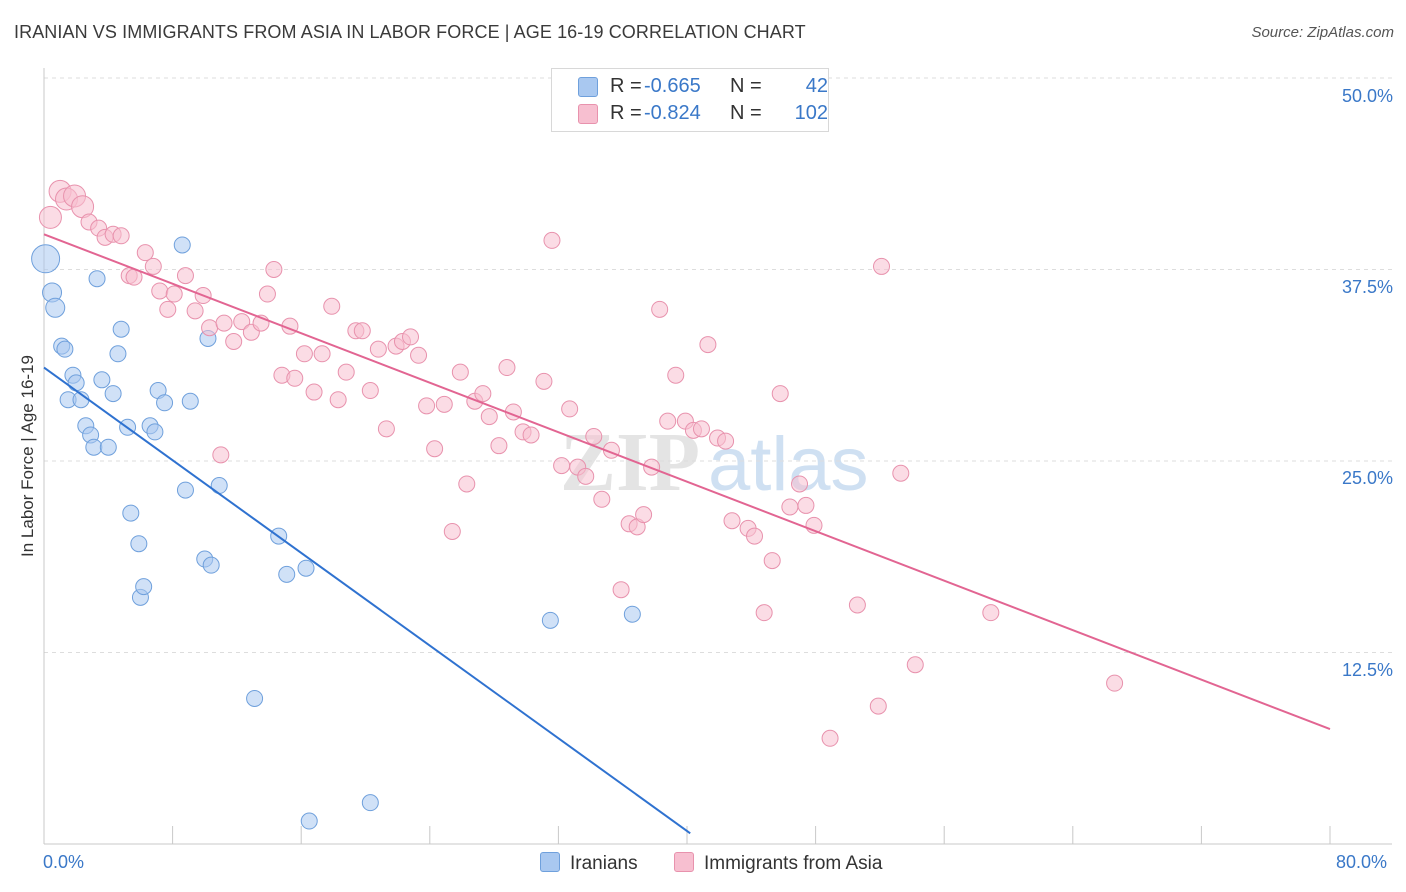 Image resolution: width=1406 pixels, height=892 pixels. I want to click on x-tick-label-max: 80.0%, so click(1362, 862).